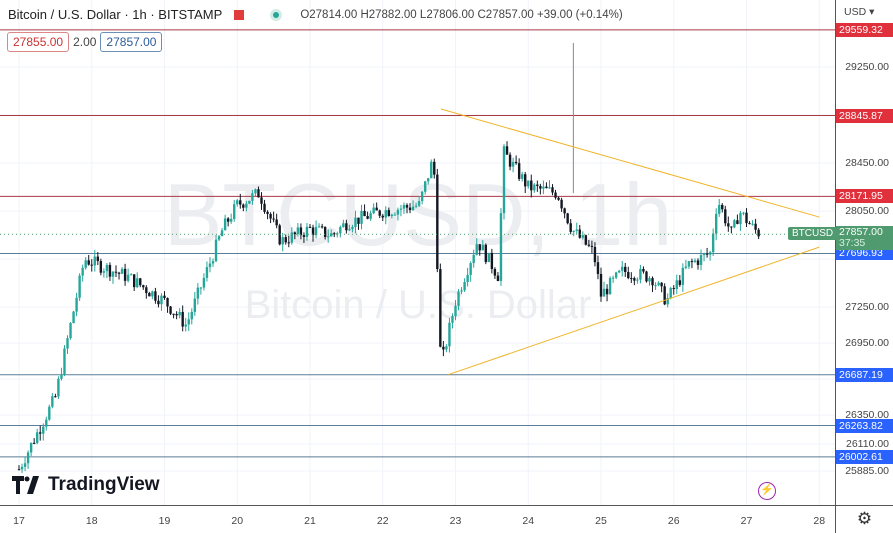  What do you see at coordinates (86, 485) in the screenshot?
I see `tradingview-logo: TradingView` at bounding box center [86, 485].